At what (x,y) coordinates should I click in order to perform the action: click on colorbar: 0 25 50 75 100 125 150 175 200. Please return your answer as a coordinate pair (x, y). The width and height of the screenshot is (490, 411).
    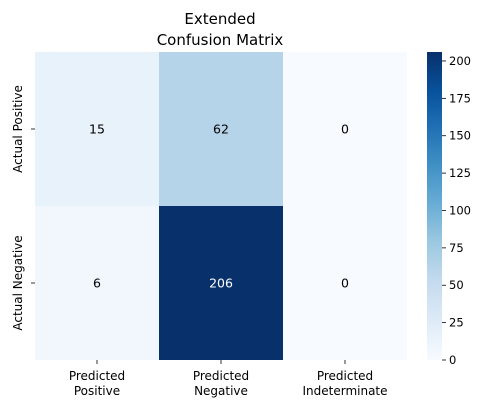
    Looking at the image, I should click on (449, 209).